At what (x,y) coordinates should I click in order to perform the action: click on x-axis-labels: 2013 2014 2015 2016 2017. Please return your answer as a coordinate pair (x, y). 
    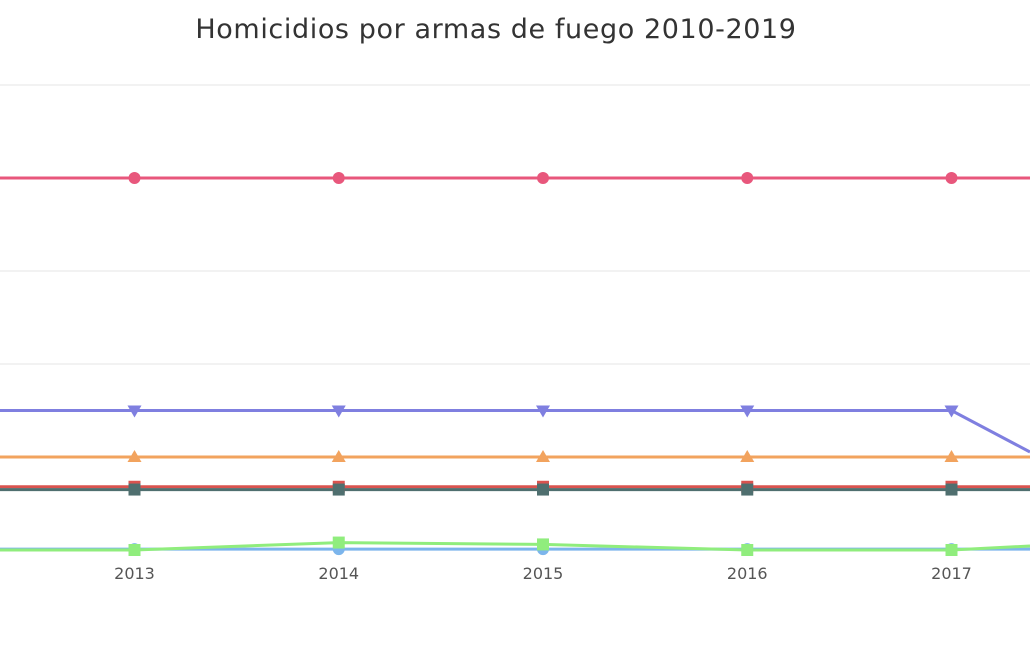
    Looking at the image, I should click on (543, 573).